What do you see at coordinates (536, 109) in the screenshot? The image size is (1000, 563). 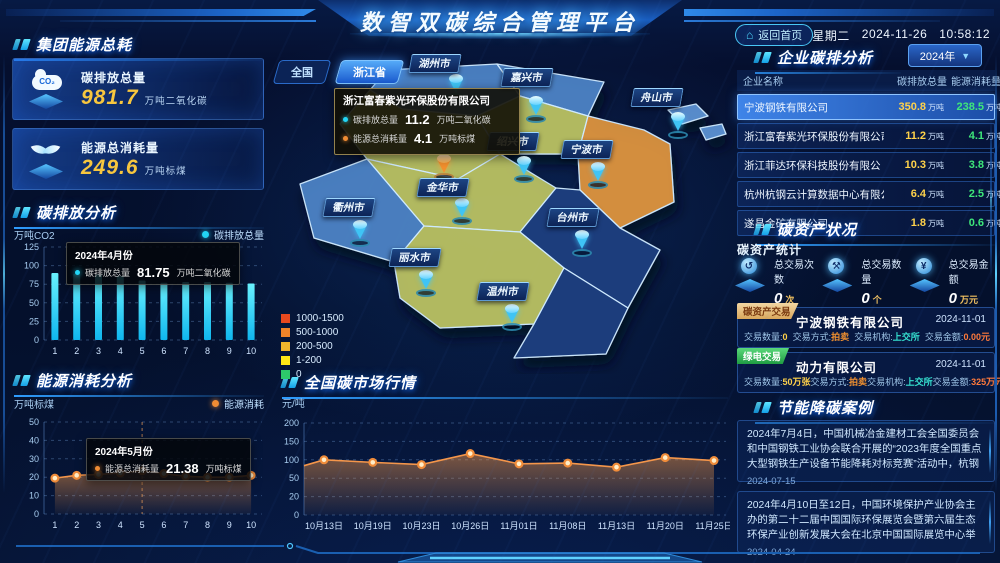 I see `map-pin-嘉兴市` at bounding box center [536, 109].